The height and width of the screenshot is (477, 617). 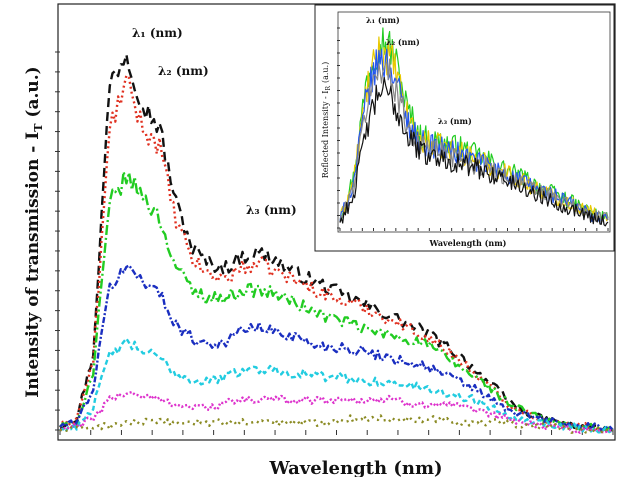 I want to click on inset-y-axis-title: Reflected Intensity - IR (a.u.), so click(x=326, y=120).